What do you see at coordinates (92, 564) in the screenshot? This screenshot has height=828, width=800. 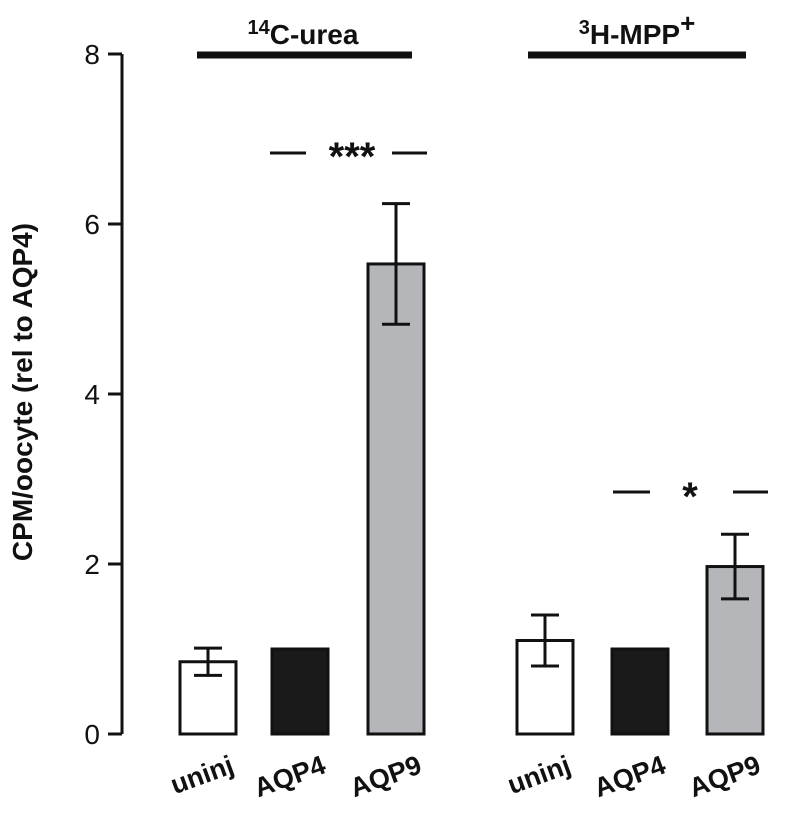 I see `y-tick-label: 2` at bounding box center [92, 564].